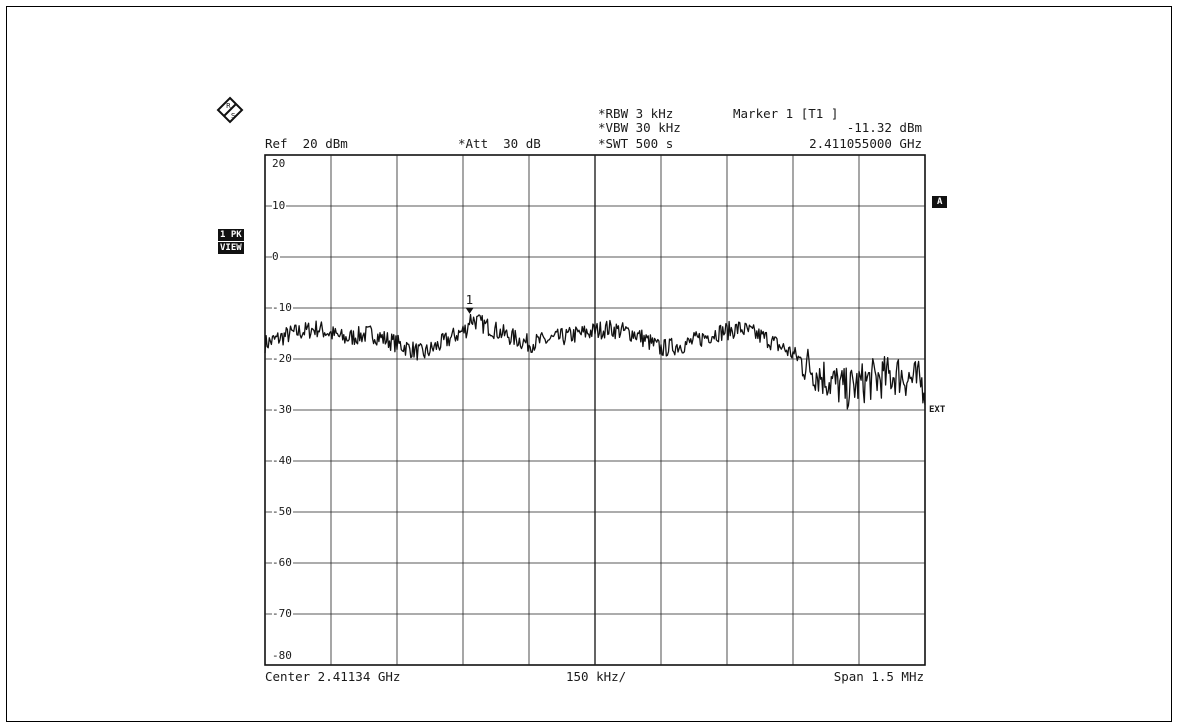 This screenshot has height=724, width=1180. Describe the element at coordinates (306, 143) in the screenshot. I see `ref-level: Ref 20 dBm` at that location.